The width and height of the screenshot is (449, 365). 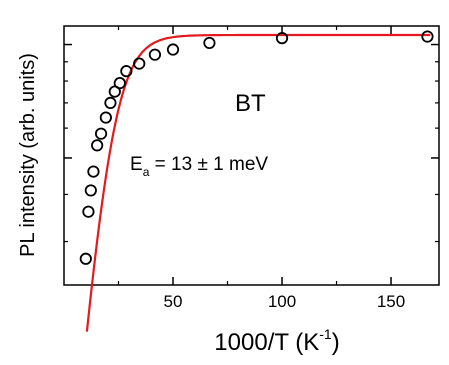 What do you see at coordinates (282, 301) in the screenshot?
I see `x-tick-label: 100` at bounding box center [282, 301].